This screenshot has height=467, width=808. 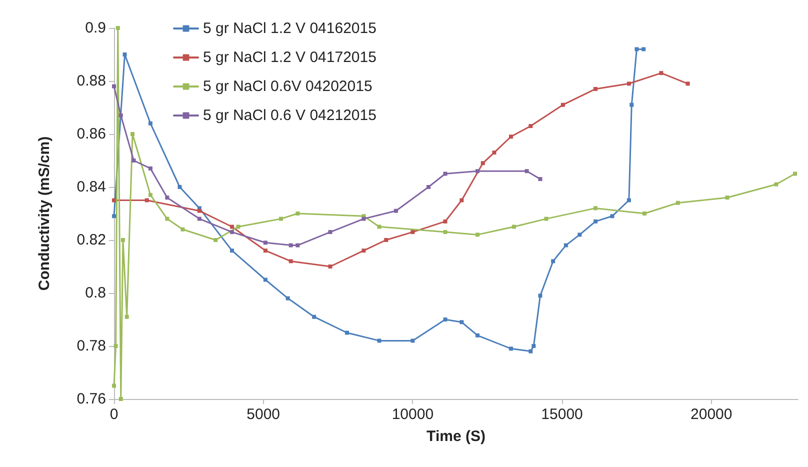 I want to click on y-tick-label: 0.88, so click(x=91, y=81).